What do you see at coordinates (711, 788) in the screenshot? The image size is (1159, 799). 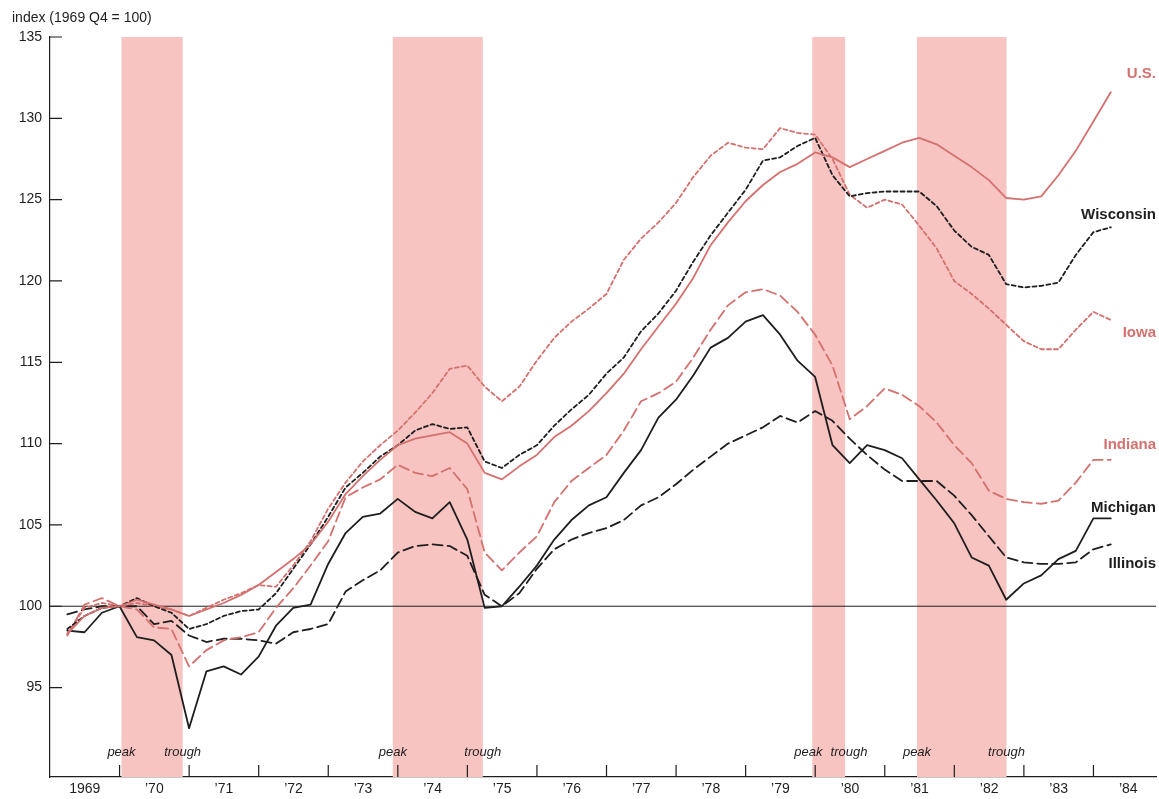 I see `x-tick-label: ’78` at bounding box center [711, 788].